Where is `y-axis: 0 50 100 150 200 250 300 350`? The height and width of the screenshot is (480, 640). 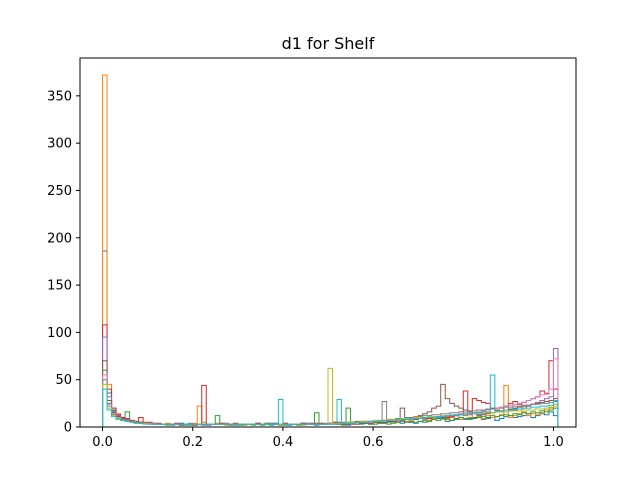 y-axis: 0 50 100 150 200 250 300 350 is located at coordinates (63, 262).